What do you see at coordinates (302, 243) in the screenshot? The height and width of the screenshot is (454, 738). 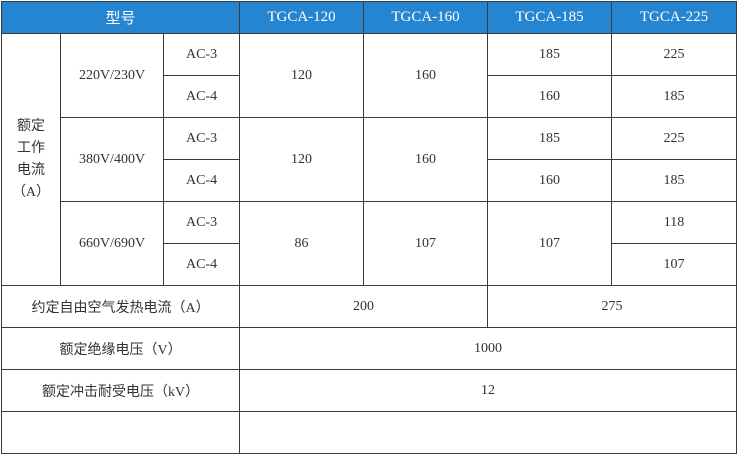 I see `value-cell: 86` at bounding box center [302, 243].